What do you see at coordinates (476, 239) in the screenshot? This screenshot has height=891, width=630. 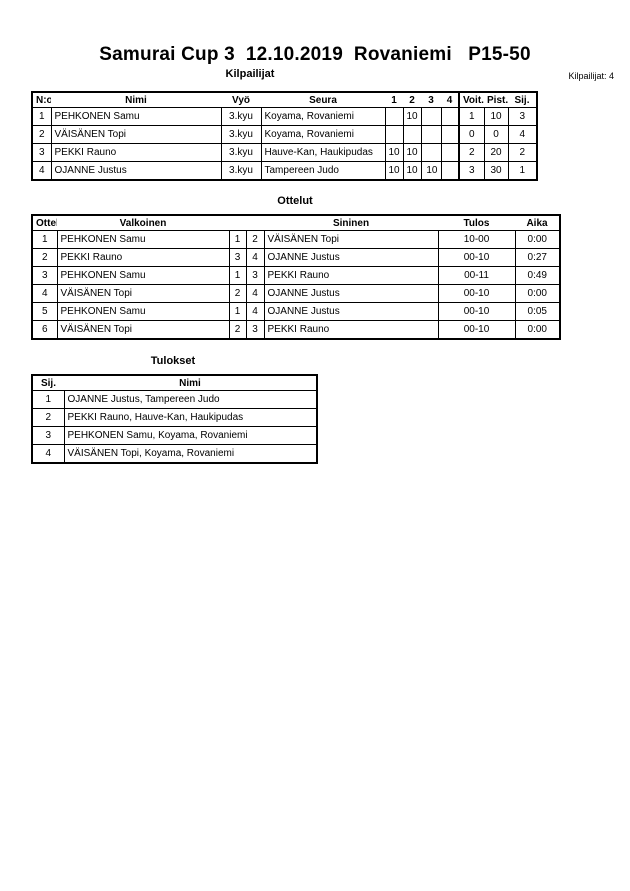 I see `table-cell: 10-00` at bounding box center [476, 239].